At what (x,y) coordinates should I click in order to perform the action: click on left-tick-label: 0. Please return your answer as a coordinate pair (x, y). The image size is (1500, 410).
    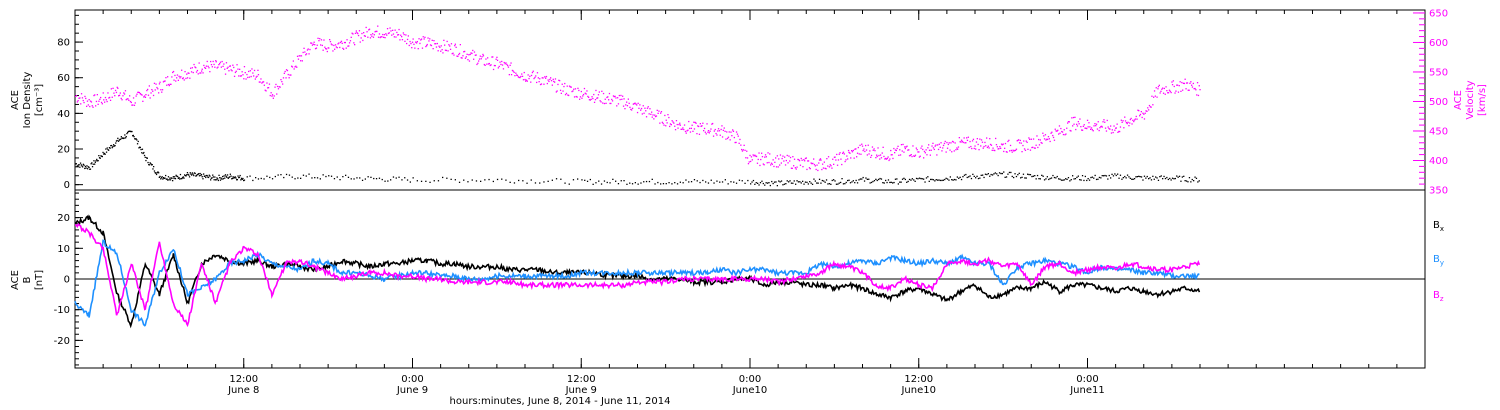
    Looking at the image, I should click on (67, 185).